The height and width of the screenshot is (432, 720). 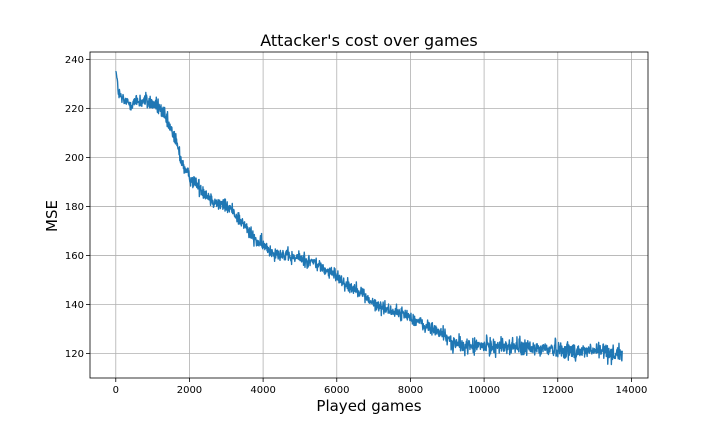 I want to click on x-tick-label: 0, so click(x=116, y=390).